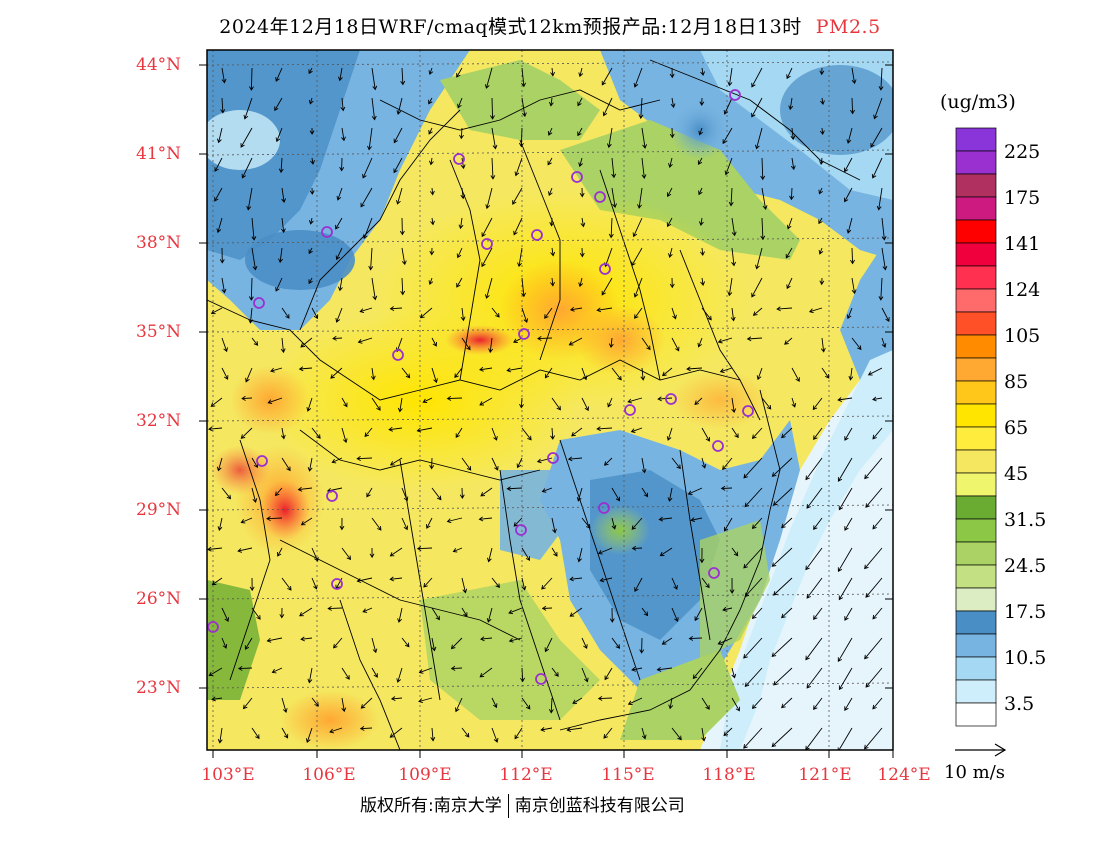 The height and width of the screenshot is (850, 1100). I want to click on colorbar-label: 24.5, so click(1025, 566).